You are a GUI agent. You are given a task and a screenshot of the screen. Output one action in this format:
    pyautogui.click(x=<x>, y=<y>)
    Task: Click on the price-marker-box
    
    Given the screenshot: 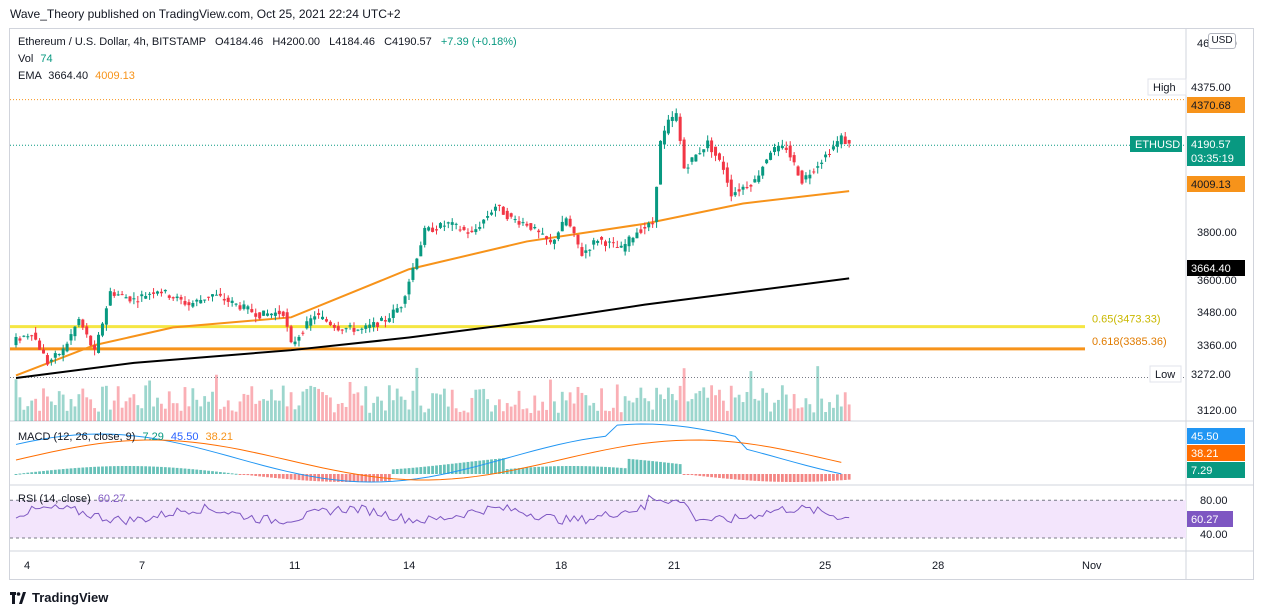 What is the action you would take?
    pyautogui.click(x=1216, y=184)
    